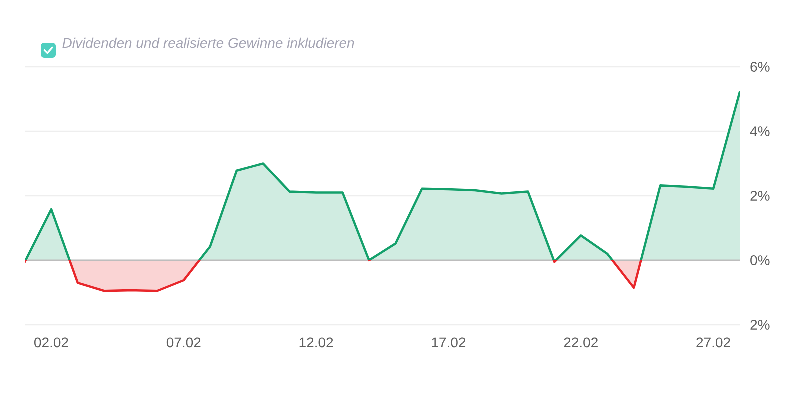 This screenshot has width=800, height=395. What do you see at coordinates (317, 343) in the screenshot?
I see `x-tick-label: 12.02` at bounding box center [317, 343].